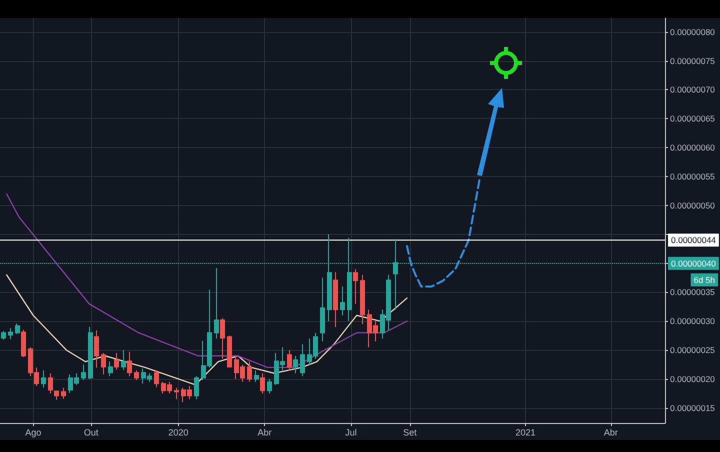 The width and height of the screenshot is (720, 452). I want to click on y-tick-label: 0.00000065, so click(693, 119).